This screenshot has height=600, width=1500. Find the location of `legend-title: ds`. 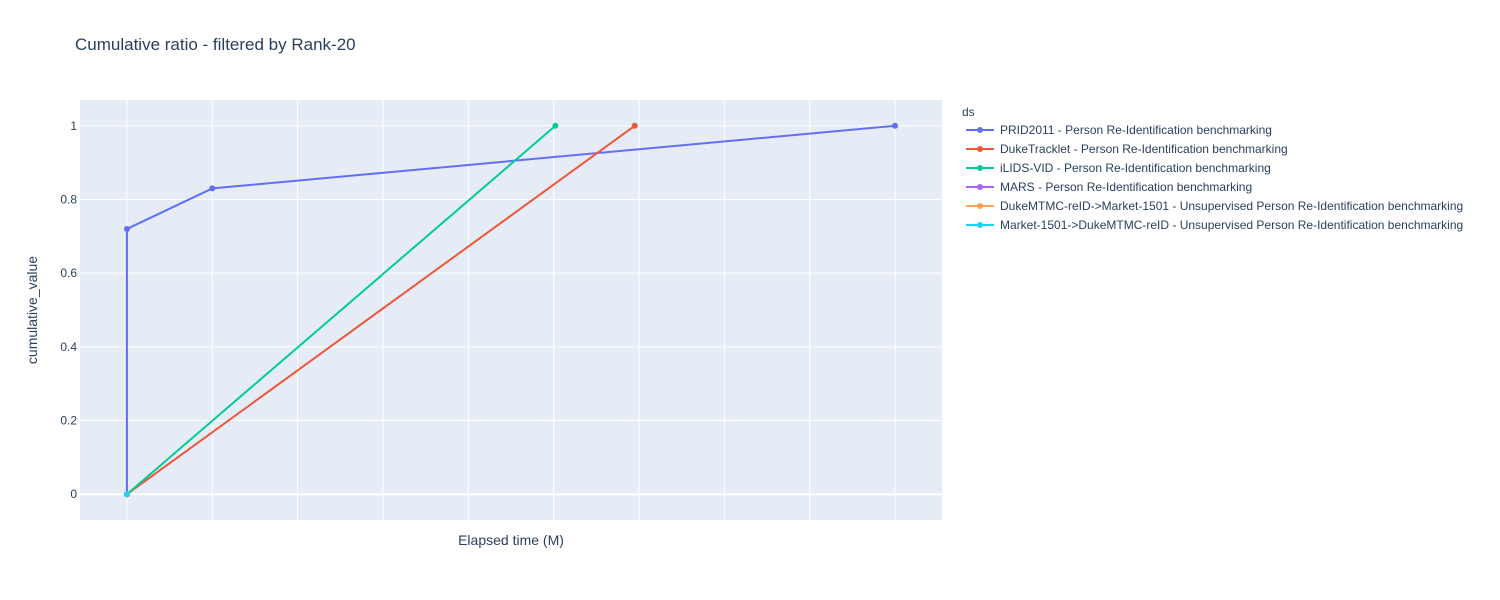

legend-title: ds is located at coordinates (968, 112).